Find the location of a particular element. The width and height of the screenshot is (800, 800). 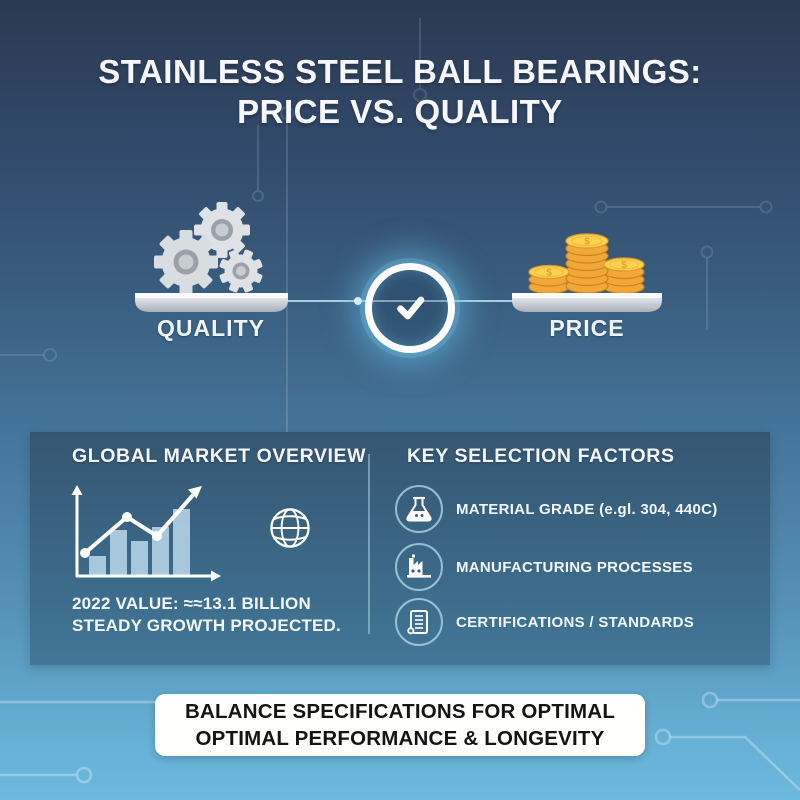

price-label: PRICE is located at coordinates (587, 328).